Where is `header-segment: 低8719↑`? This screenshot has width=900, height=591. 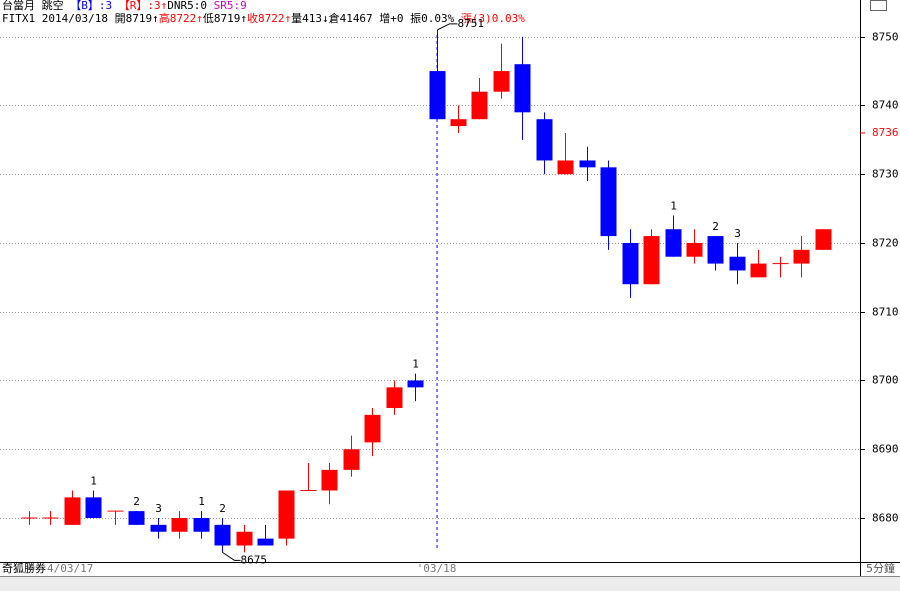 header-segment: 低8719↑ is located at coordinates (225, 18).